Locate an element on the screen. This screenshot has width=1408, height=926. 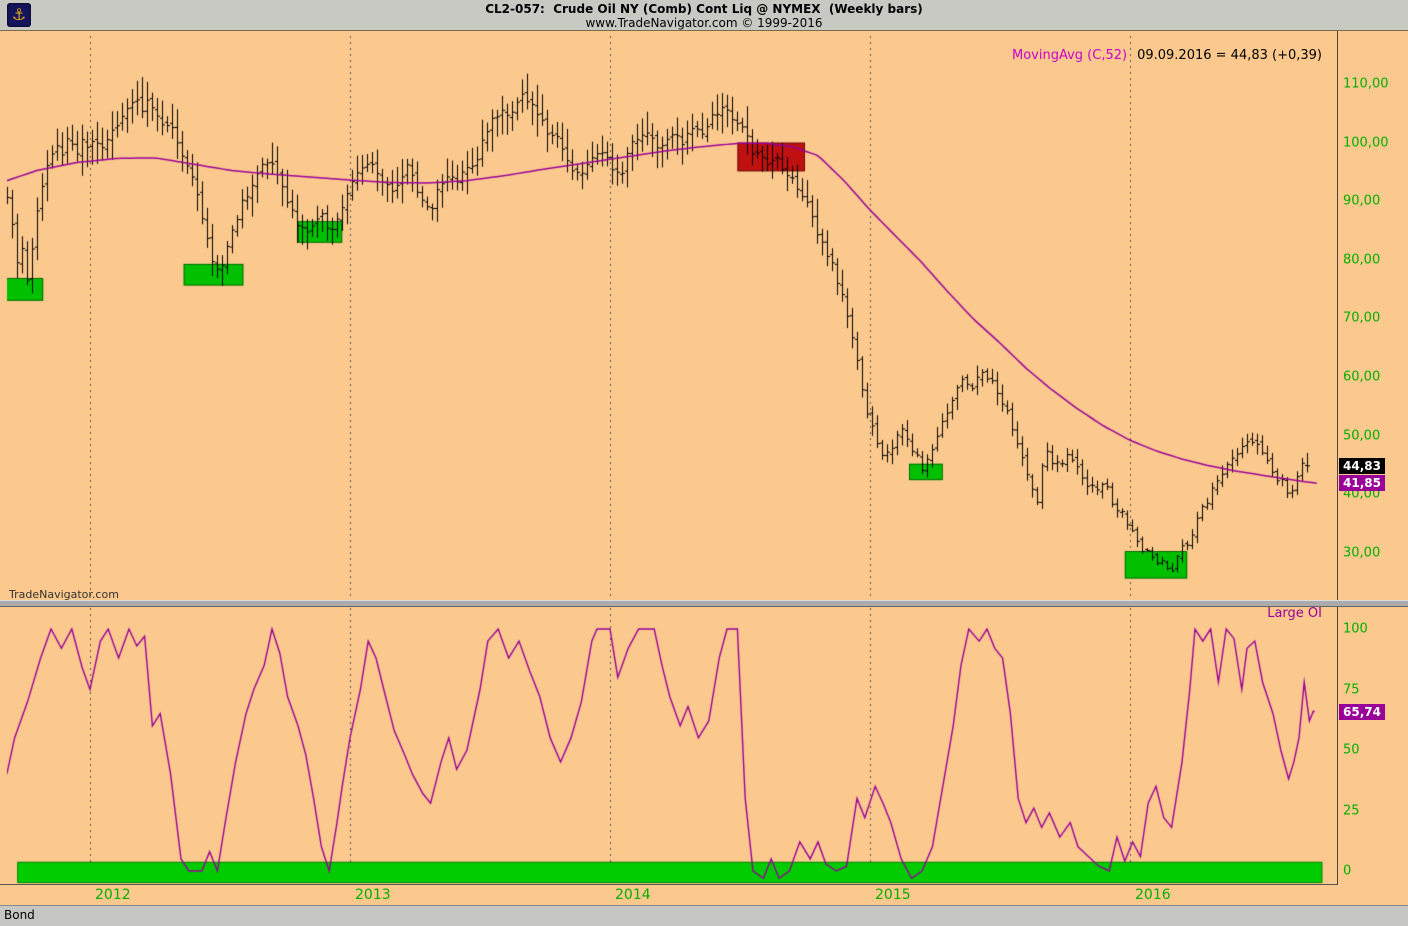
watermark-label: TradeNavigator.com is located at coordinates (64, 594).